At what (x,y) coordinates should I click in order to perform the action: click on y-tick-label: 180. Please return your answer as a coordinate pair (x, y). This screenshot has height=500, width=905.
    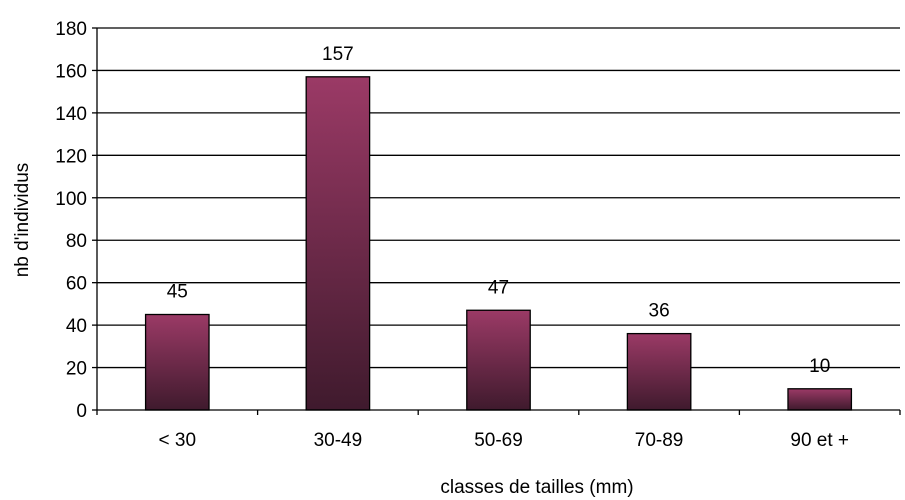
    Looking at the image, I should click on (71, 29).